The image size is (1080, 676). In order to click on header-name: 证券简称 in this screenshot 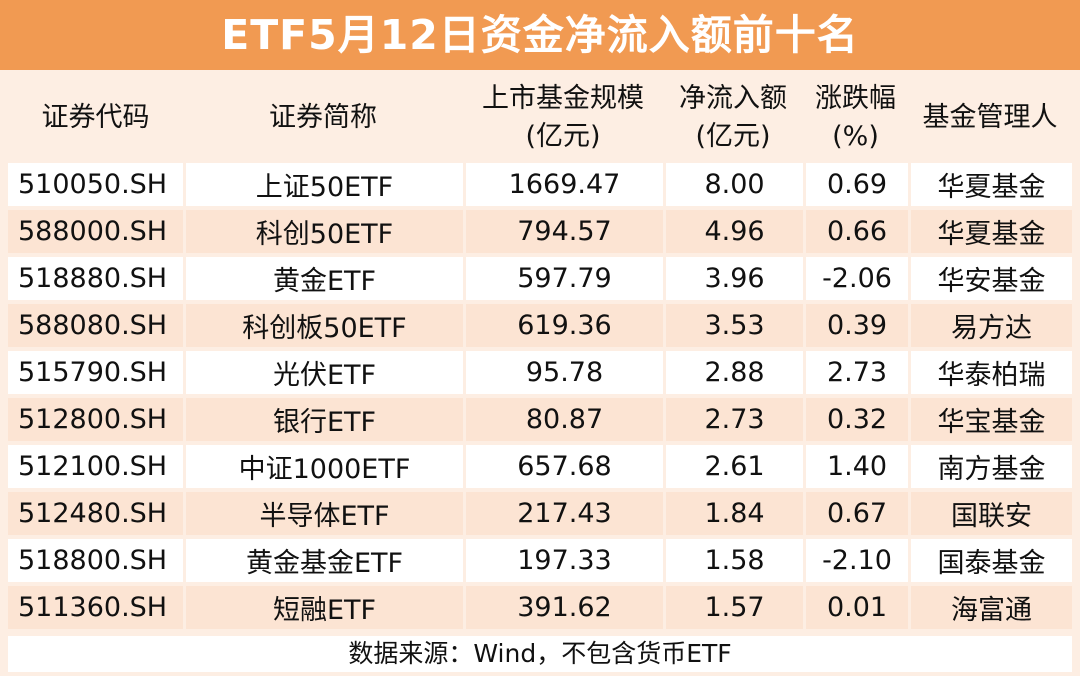, I will do `click(323, 118)`.